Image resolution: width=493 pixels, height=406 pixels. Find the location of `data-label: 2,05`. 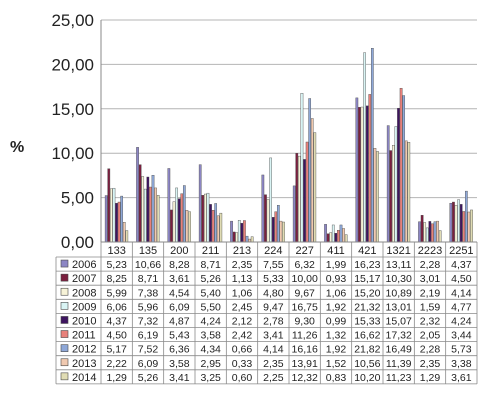

data-label: 2,05 is located at coordinates (430, 336).